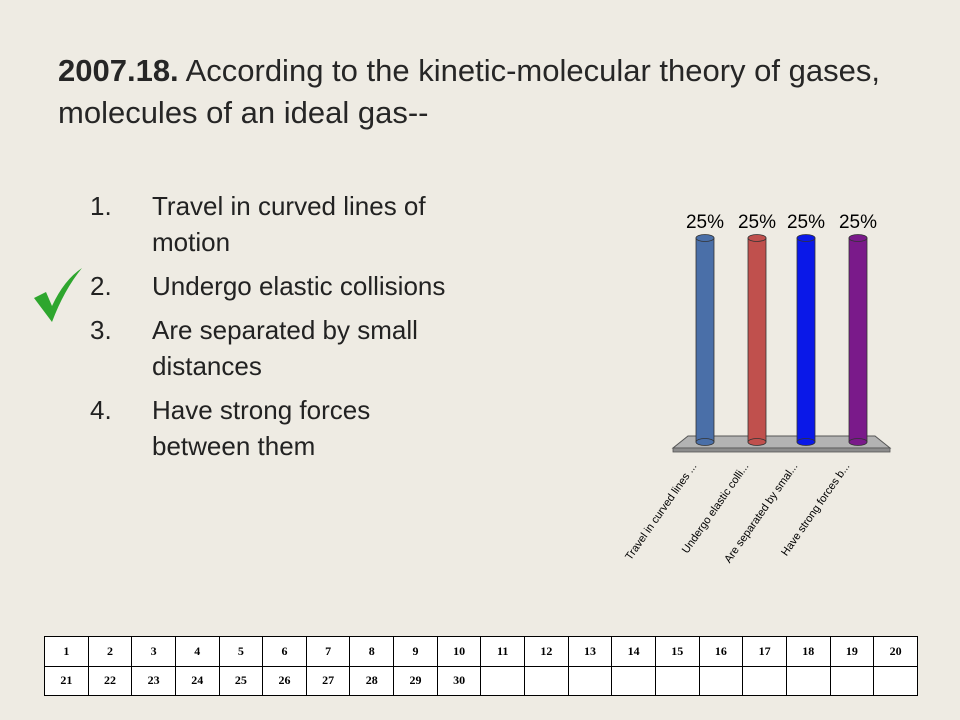 The image size is (960, 720). What do you see at coordinates (415, 680) in the screenshot?
I see `response-grid-cell: 29` at bounding box center [415, 680].